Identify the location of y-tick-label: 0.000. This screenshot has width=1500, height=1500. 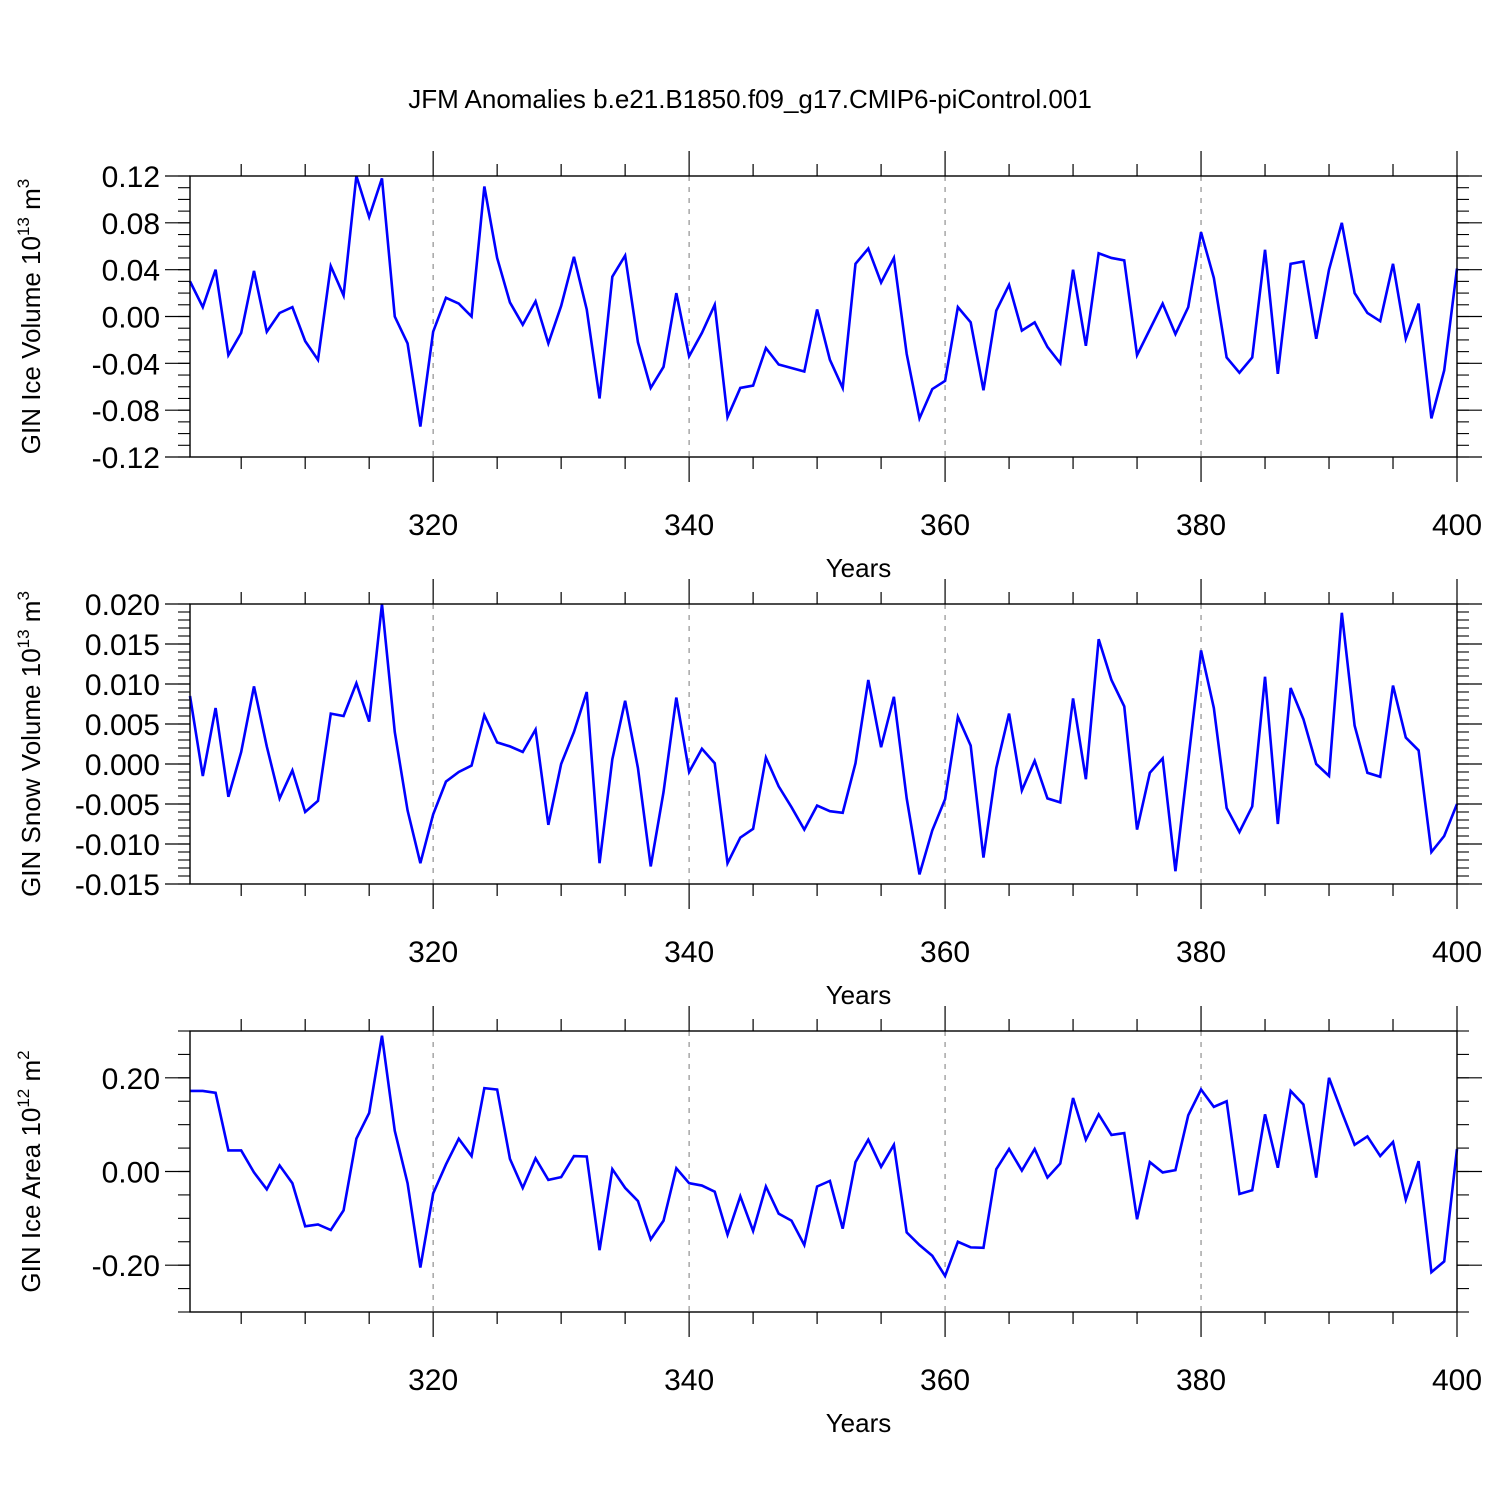
(122, 765).